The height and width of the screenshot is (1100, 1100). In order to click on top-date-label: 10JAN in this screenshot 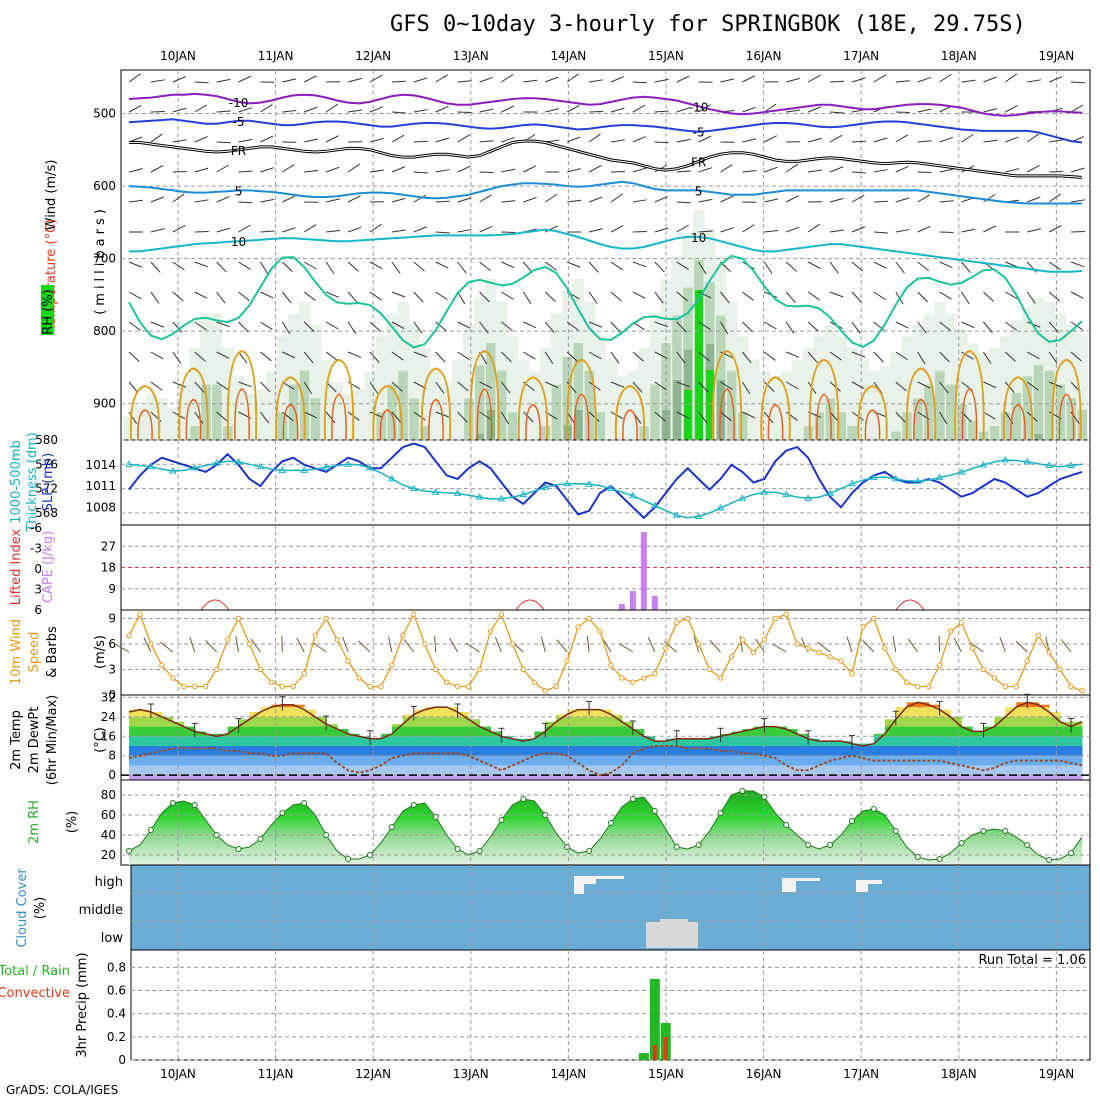, I will do `click(178, 56)`.